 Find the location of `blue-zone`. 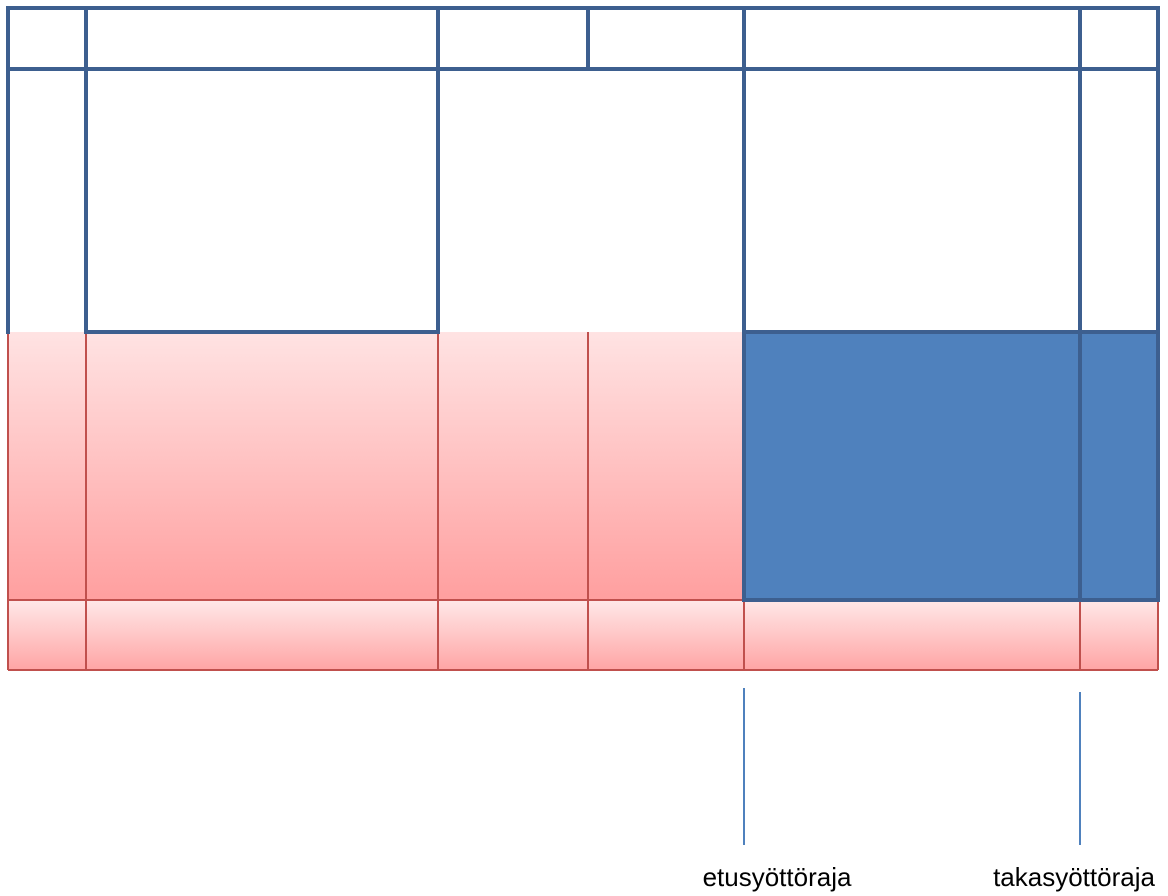

blue-zone is located at coordinates (951, 466).